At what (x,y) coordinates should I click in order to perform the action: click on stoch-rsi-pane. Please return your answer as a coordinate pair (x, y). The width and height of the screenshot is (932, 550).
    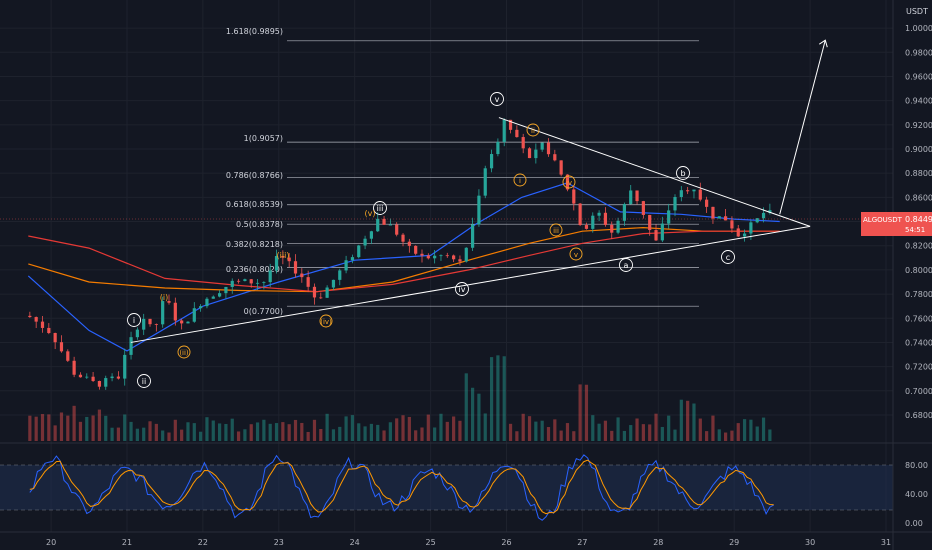
    Looking at the image, I should click on (466, 481).